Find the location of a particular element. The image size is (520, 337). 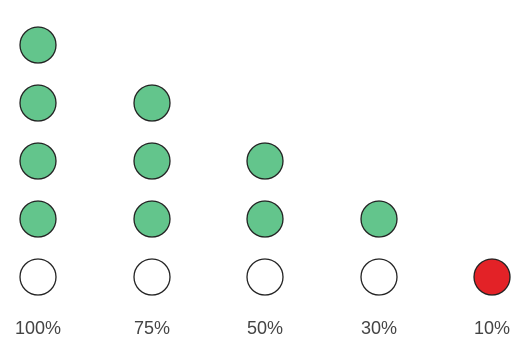

category-label-4: 10% is located at coordinates (492, 327).